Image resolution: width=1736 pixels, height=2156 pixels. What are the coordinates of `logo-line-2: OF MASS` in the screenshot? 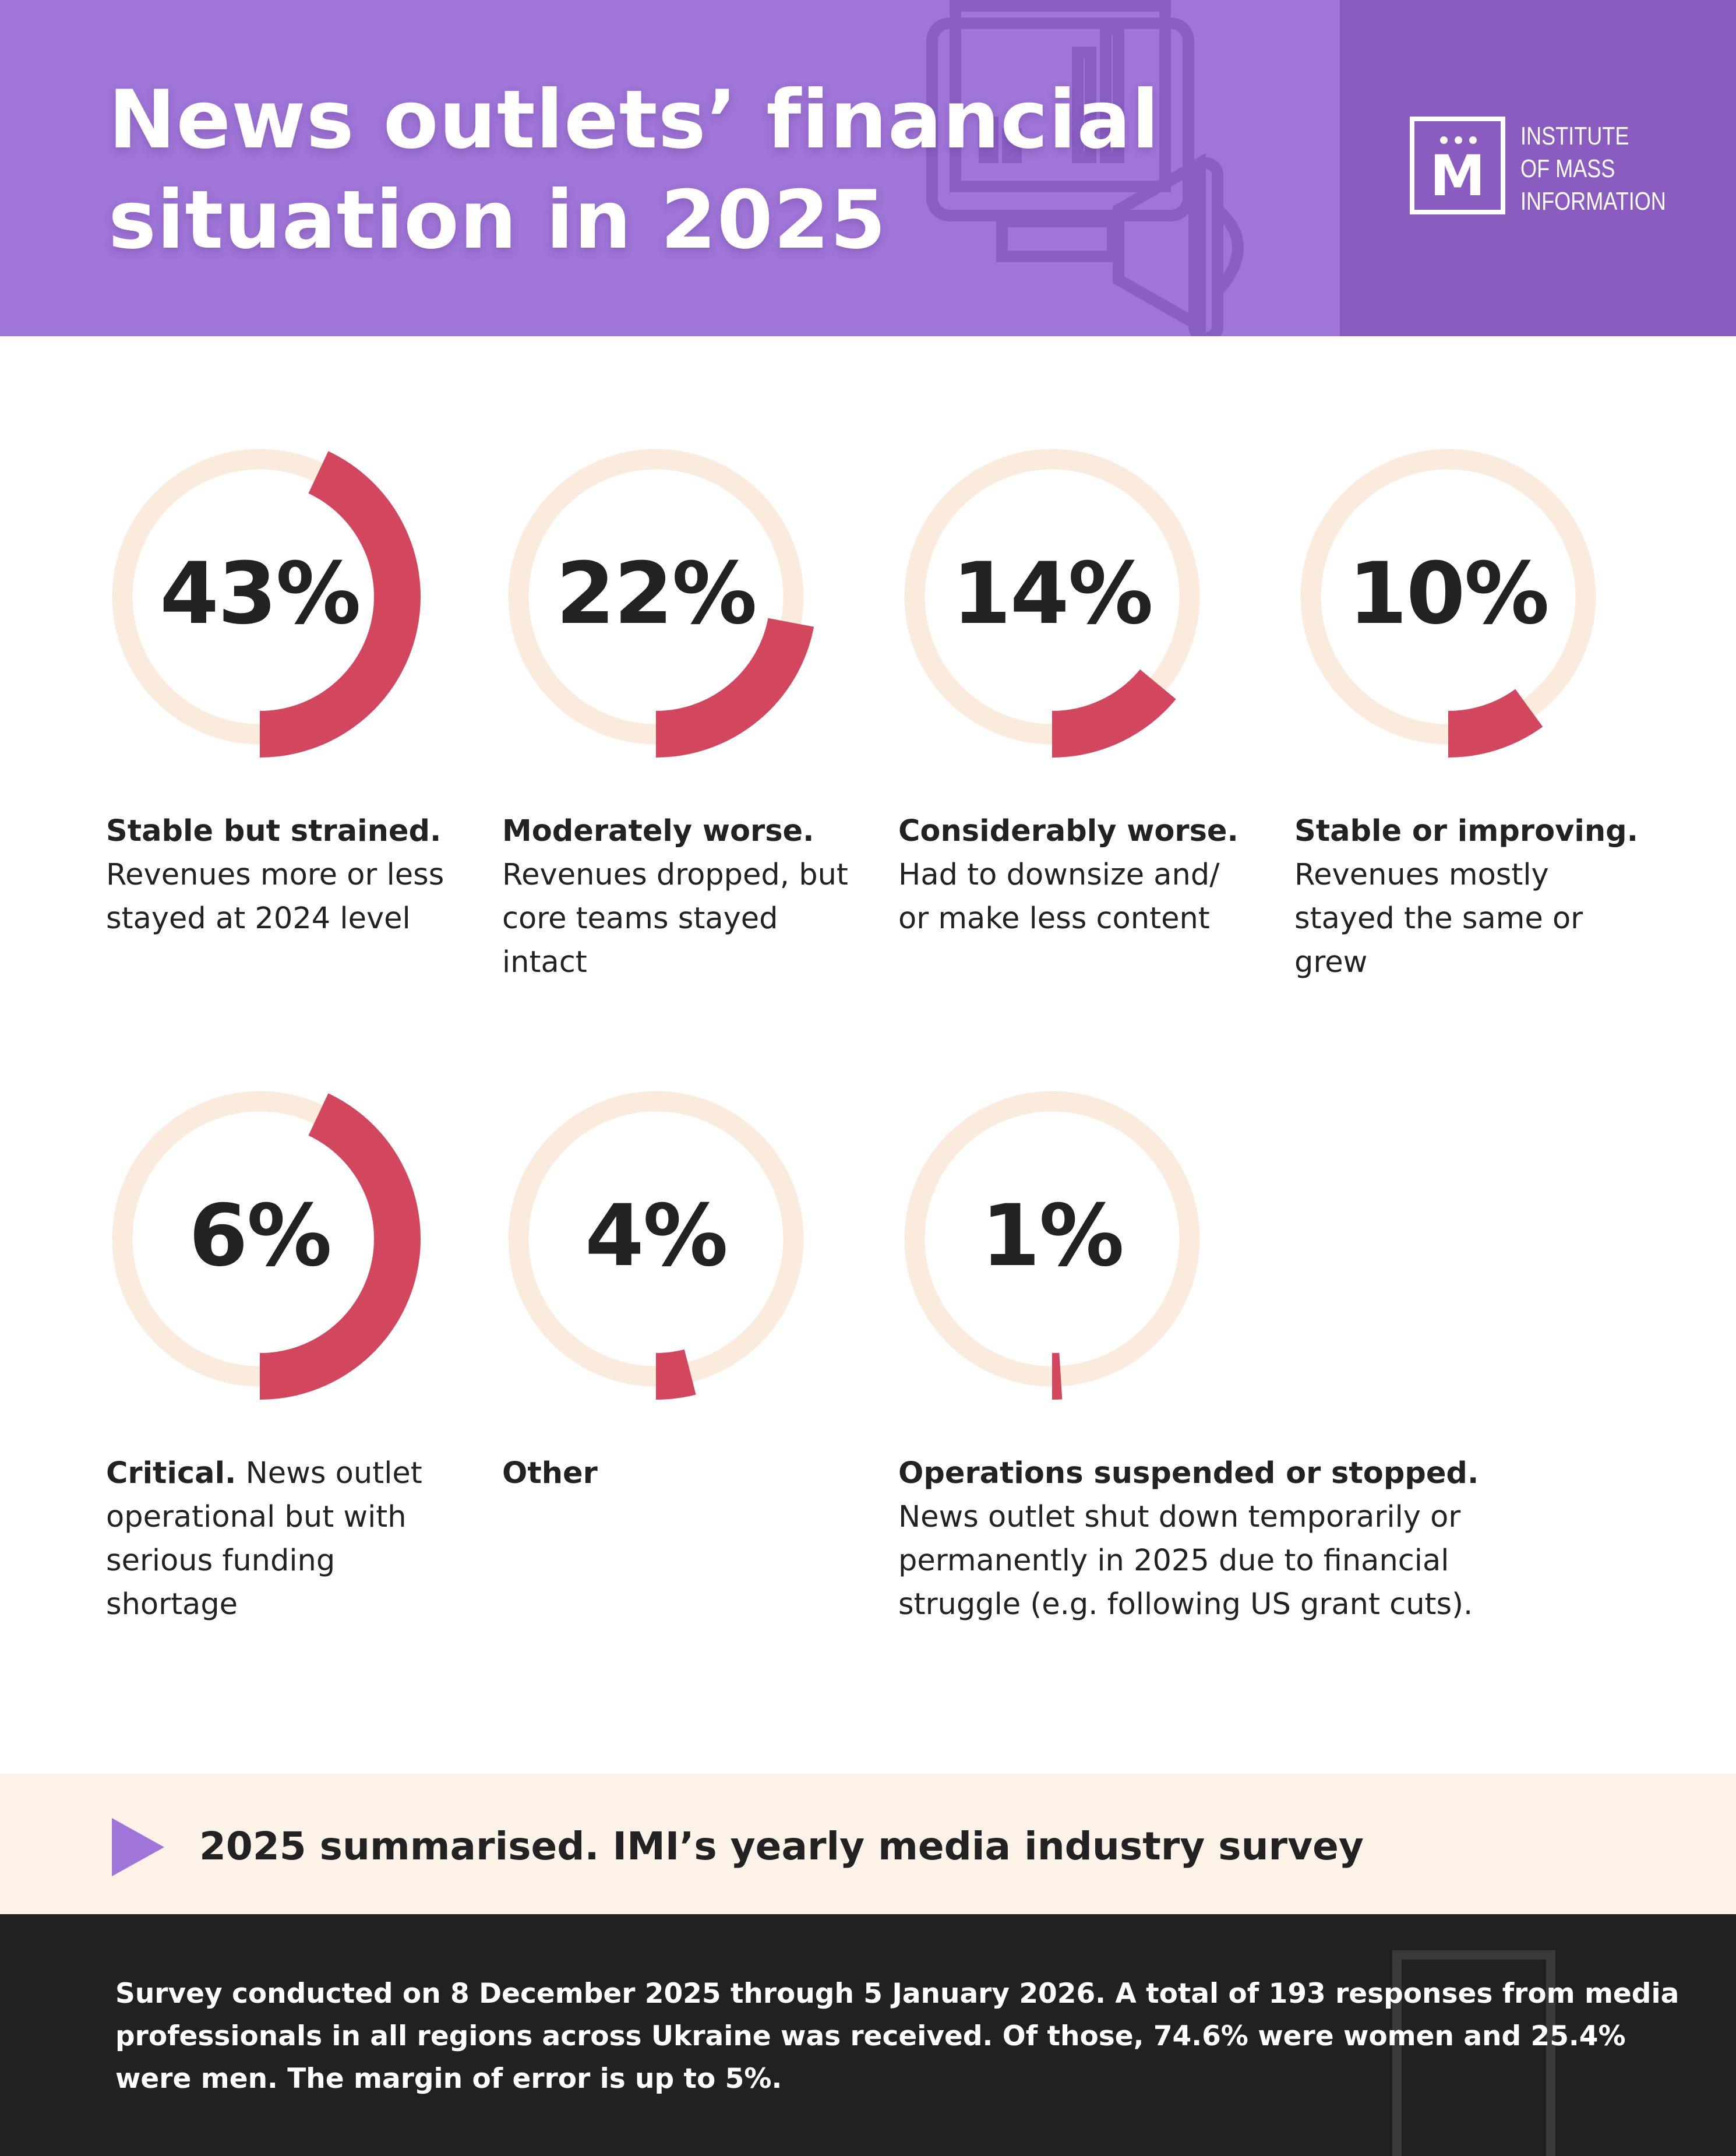 It's located at (1567, 168).